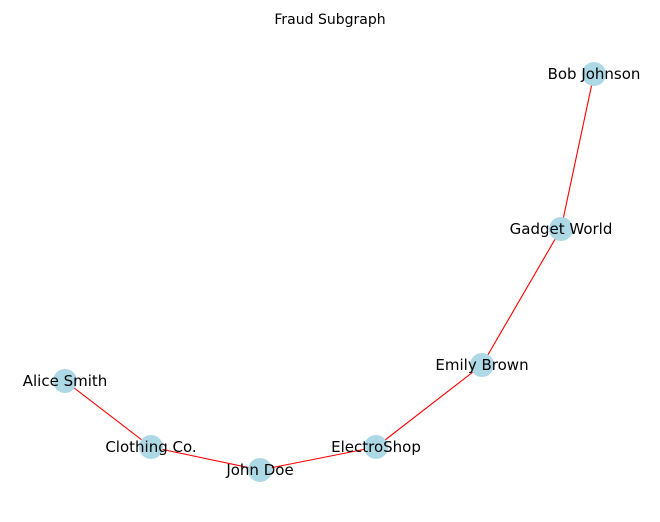  I want to click on node-emily, so click(482, 365).